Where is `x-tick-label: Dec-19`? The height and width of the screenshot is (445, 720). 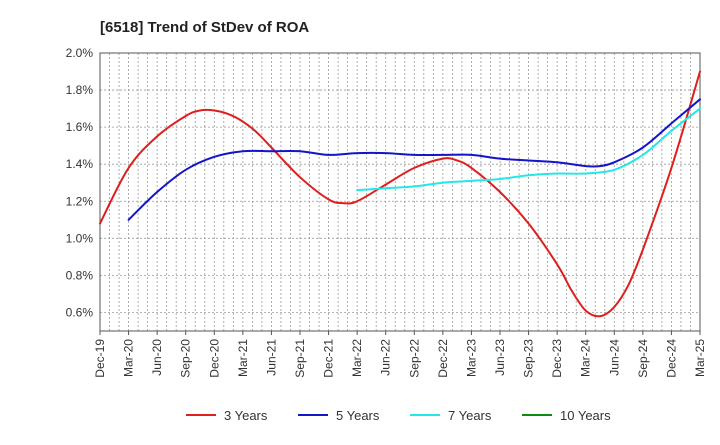
x-tick-label: Dec-19 is located at coordinates (100, 358).